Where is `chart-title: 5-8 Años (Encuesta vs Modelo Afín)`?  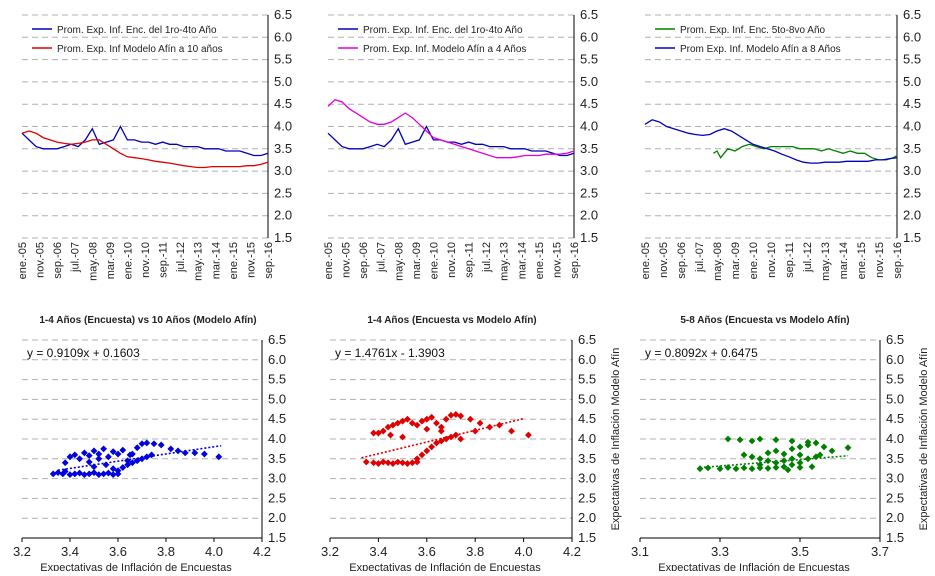 chart-title: 5-8 Años (Encuesta vs Modelo Afín) is located at coordinates (764, 320).